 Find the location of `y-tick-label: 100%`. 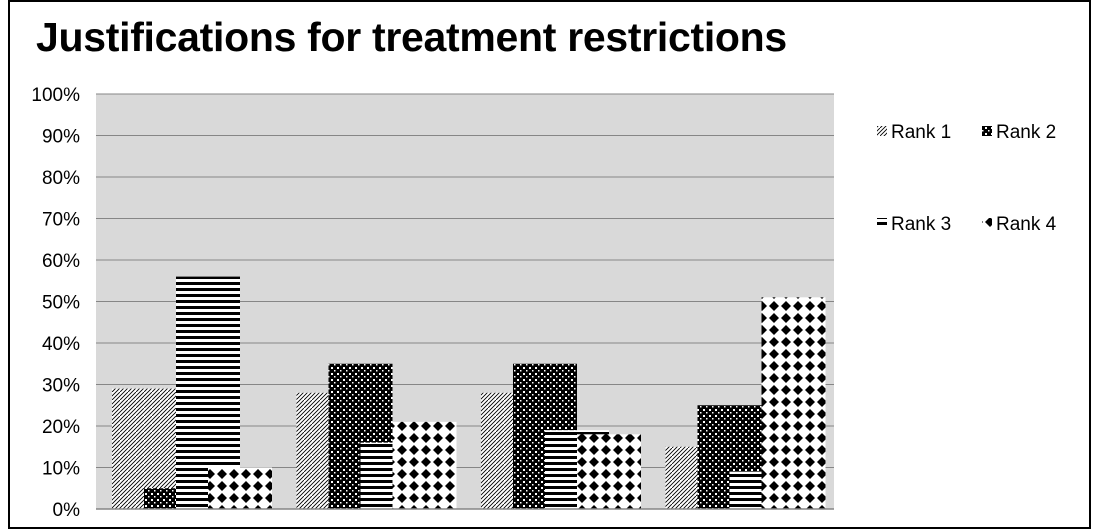

y-tick-label: 100% is located at coordinates (55, 95).